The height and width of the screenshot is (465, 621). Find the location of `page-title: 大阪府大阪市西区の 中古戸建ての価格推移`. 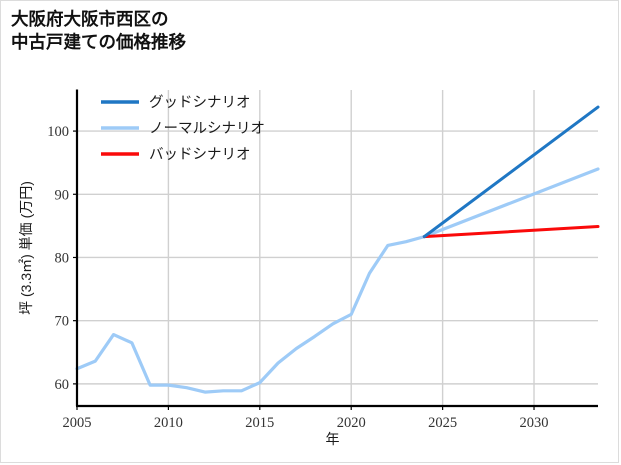

page-title: 大阪府大阪市西区の 中古戸建ての価格推移 is located at coordinates (98, 31).